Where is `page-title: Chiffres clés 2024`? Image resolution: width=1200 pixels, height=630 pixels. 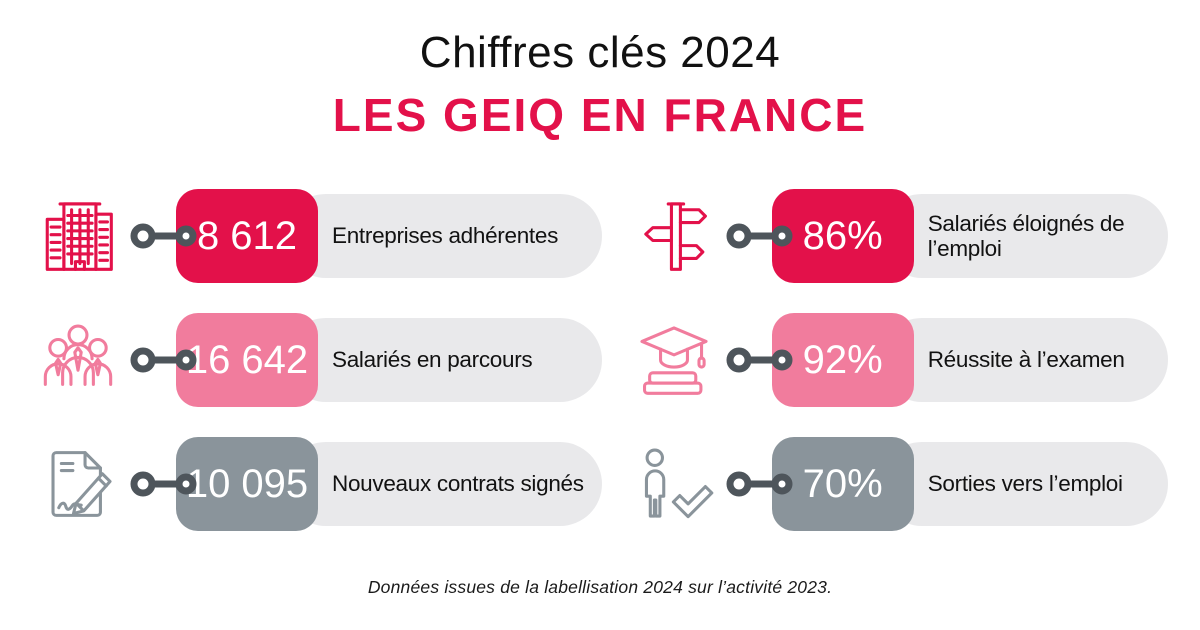 page-title: Chiffres clés 2024 is located at coordinates (600, 52).